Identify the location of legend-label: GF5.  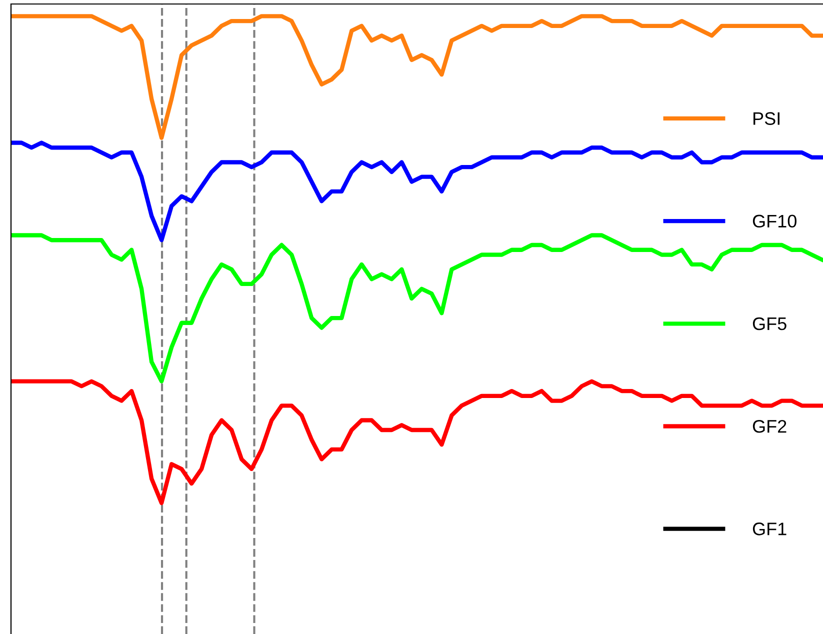
(769, 323).